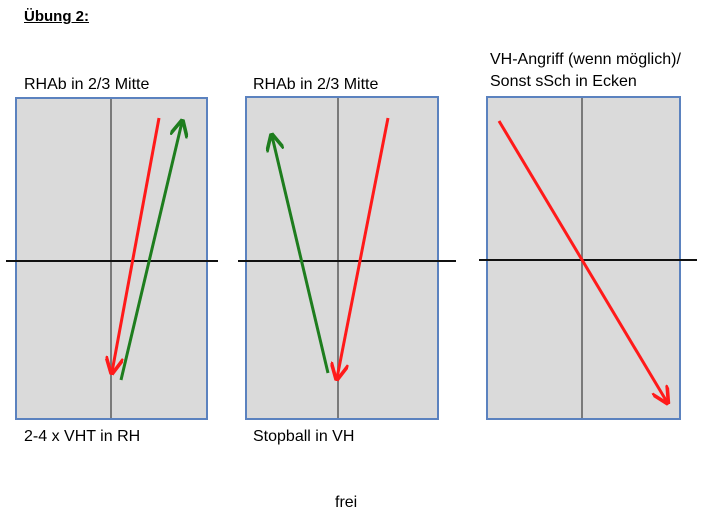 This screenshot has width=717, height=518. I want to click on panel-3-red-arrow, so click(582, 261).